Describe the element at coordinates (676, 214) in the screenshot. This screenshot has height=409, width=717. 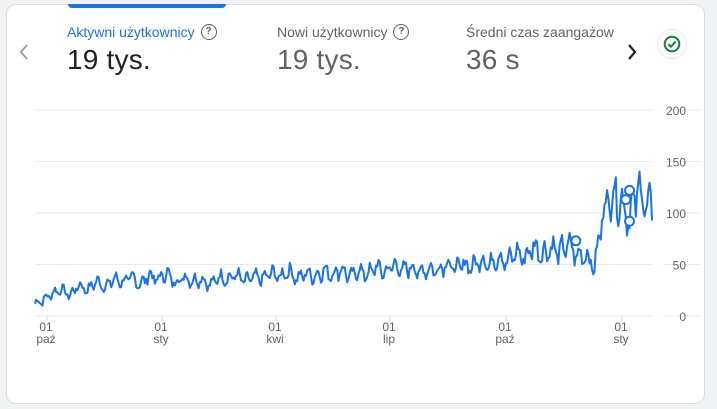
I see `y-tick-label: 100` at that location.